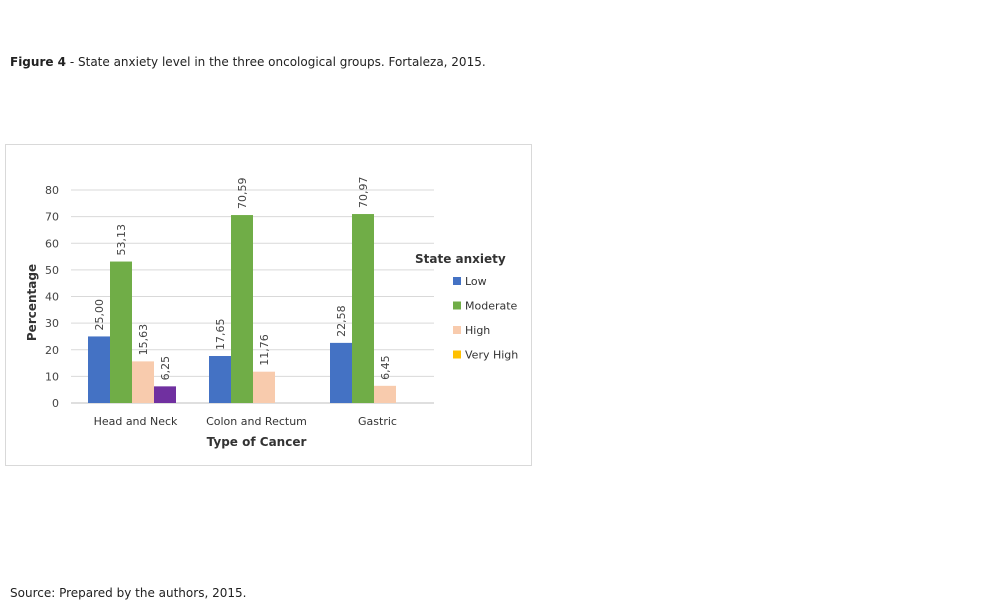 The height and width of the screenshot is (610, 981). What do you see at coordinates (52, 350) in the screenshot?
I see `y-tick-label: 20` at bounding box center [52, 350].